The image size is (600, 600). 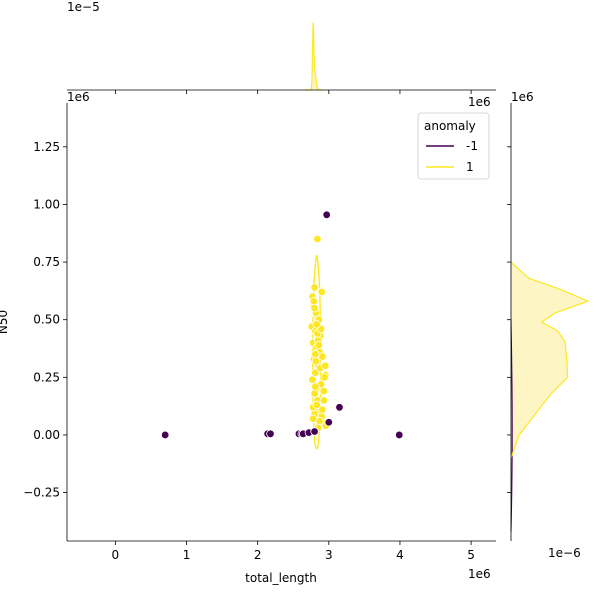 I want to click on right-marginal-ticks, so click(x=509, y=319).